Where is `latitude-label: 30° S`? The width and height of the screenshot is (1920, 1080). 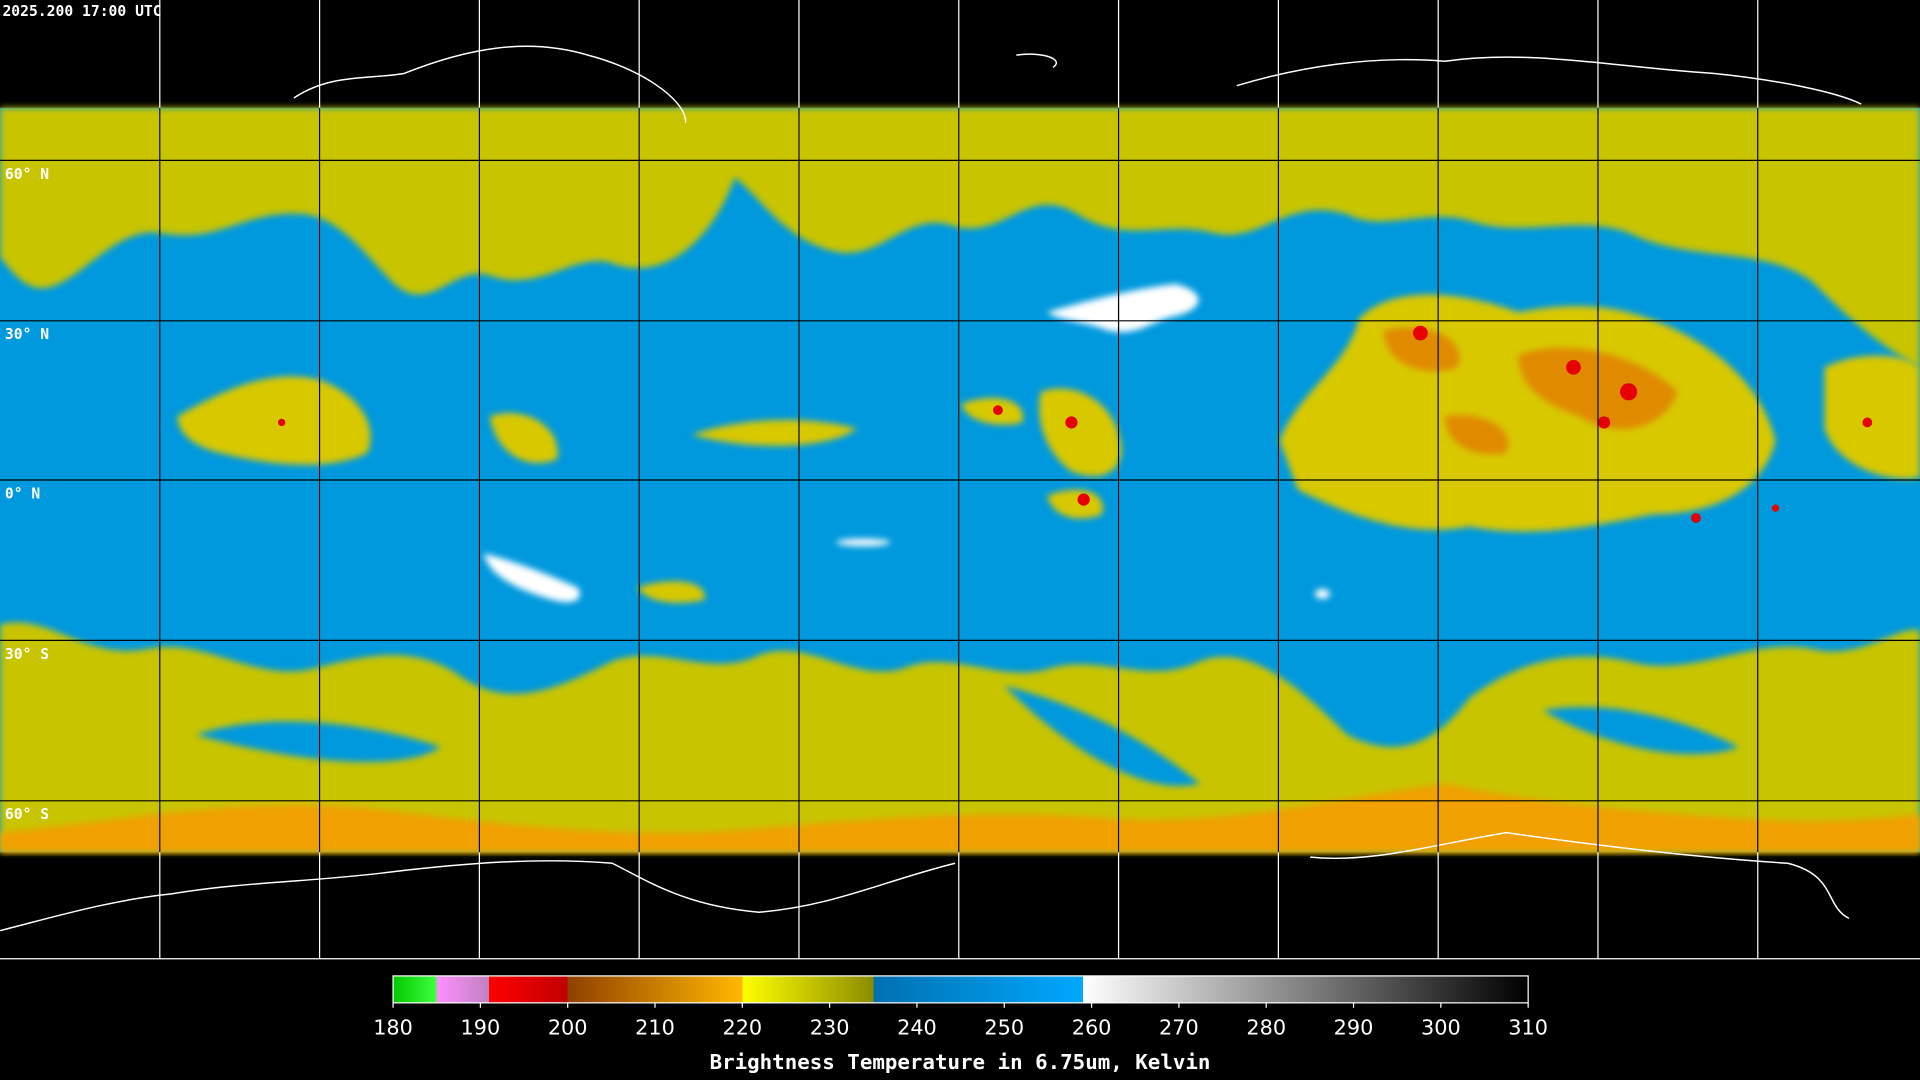
latitude-label: 30° S is located at coordinates (27, 654).